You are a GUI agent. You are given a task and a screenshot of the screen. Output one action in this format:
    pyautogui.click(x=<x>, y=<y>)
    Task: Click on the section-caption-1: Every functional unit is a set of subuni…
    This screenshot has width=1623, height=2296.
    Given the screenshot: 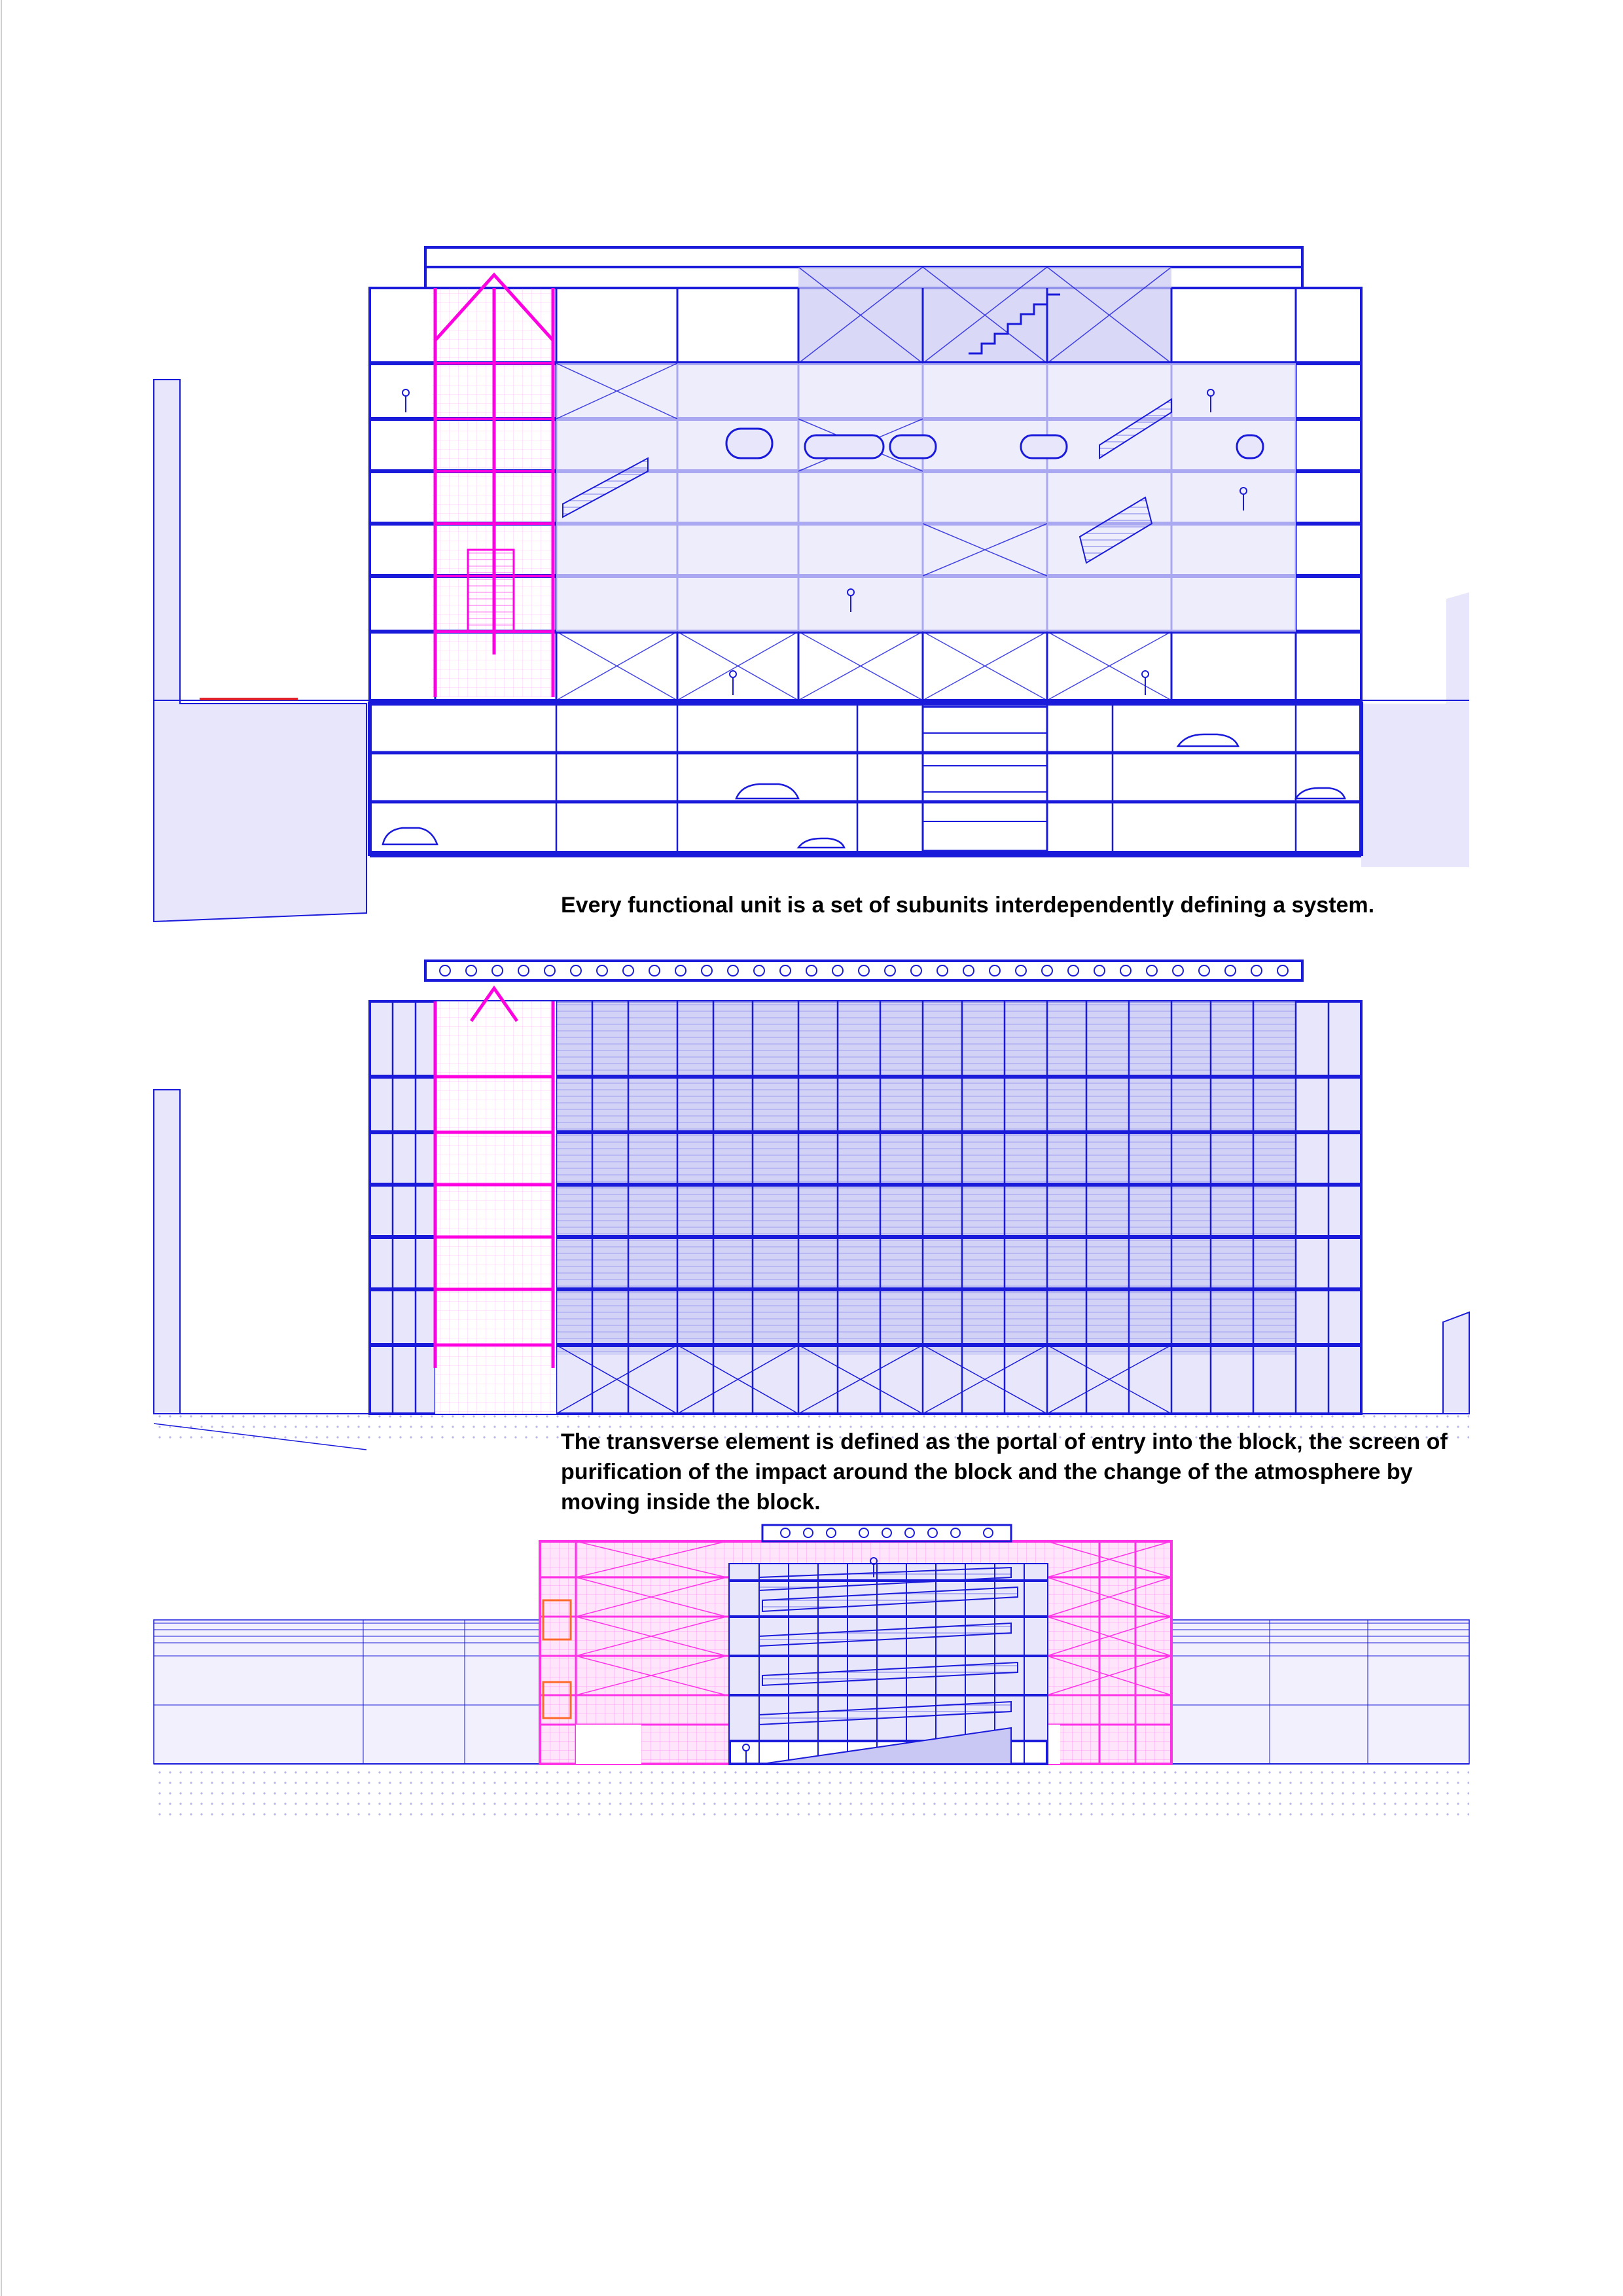 What is the action you would take?
    pyautogui.click(x=968, y=906)
    